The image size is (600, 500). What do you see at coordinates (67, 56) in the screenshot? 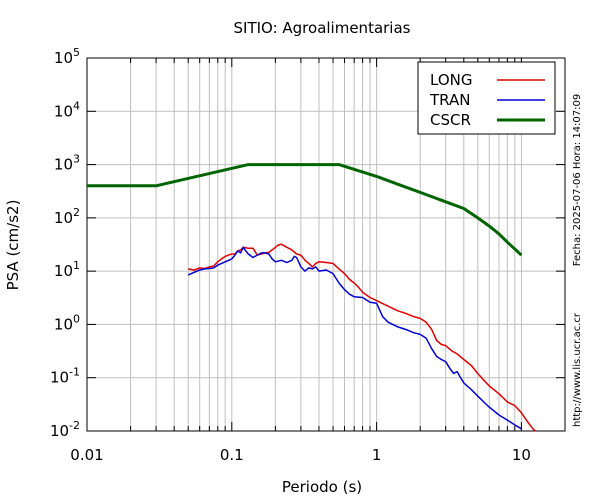
I see `y-tick-label: 10⁵` at bounding box center [67, 56].